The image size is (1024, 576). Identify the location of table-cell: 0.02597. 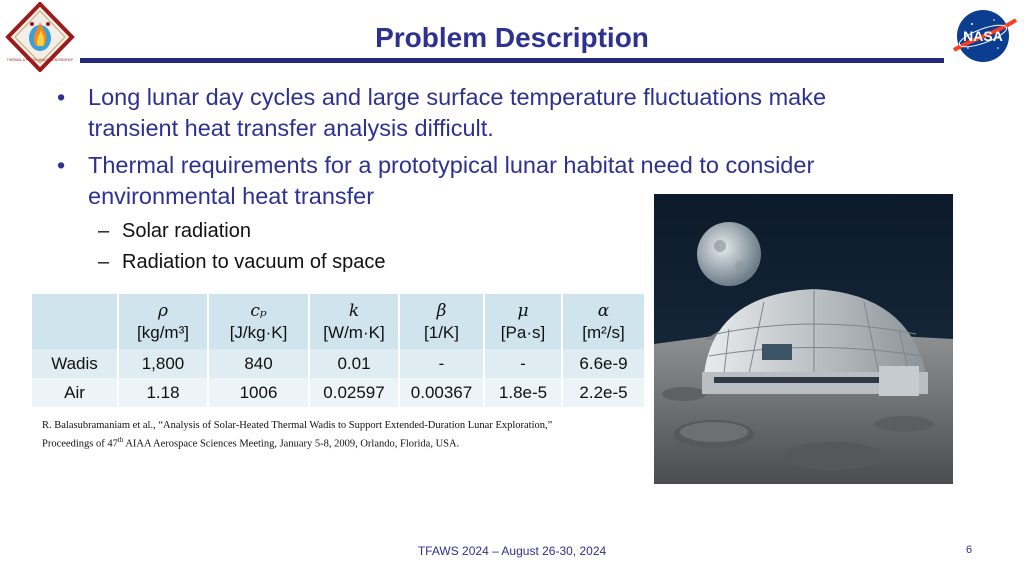
(354, 392).